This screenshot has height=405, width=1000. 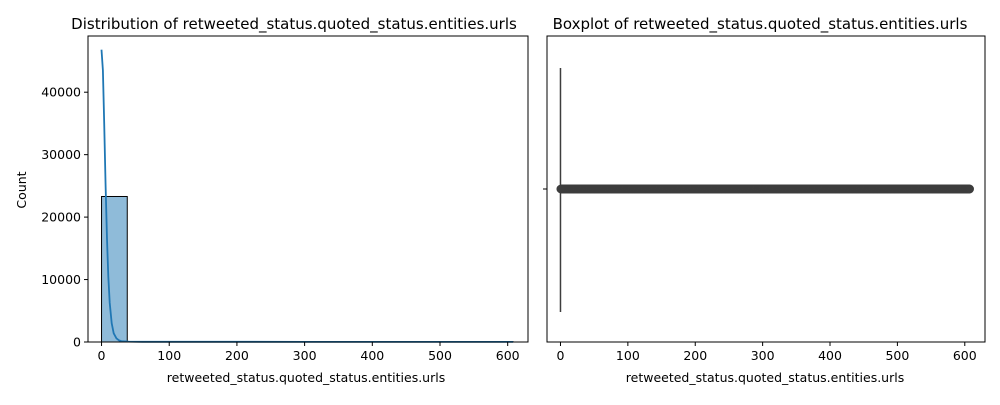 I want to click on histogram-y-tick-label-1: 10000, so click(x=61, y=279).